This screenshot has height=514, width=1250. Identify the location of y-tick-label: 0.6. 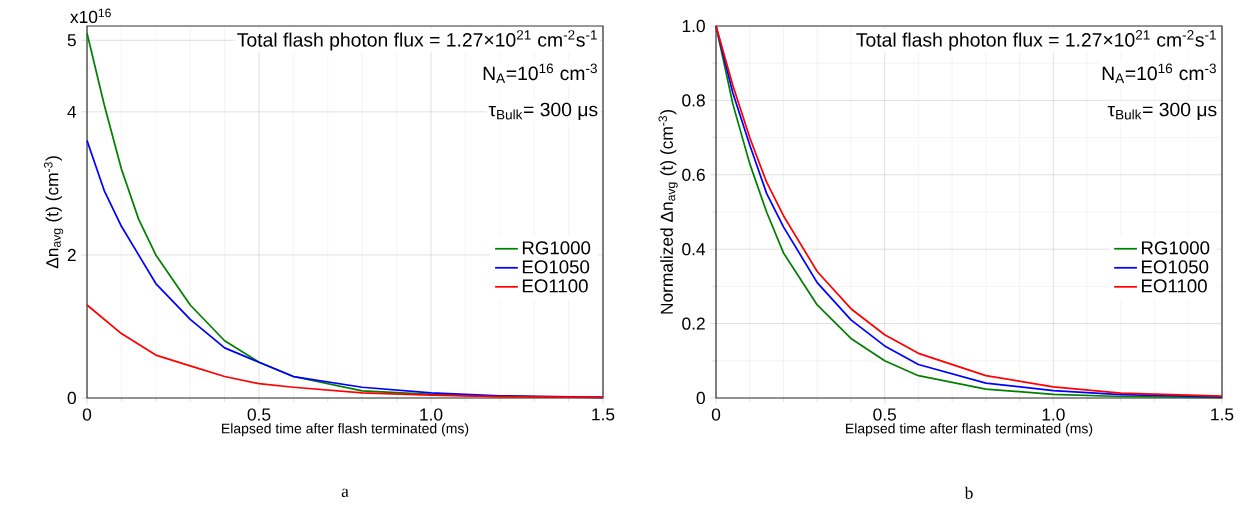
(693, 174).